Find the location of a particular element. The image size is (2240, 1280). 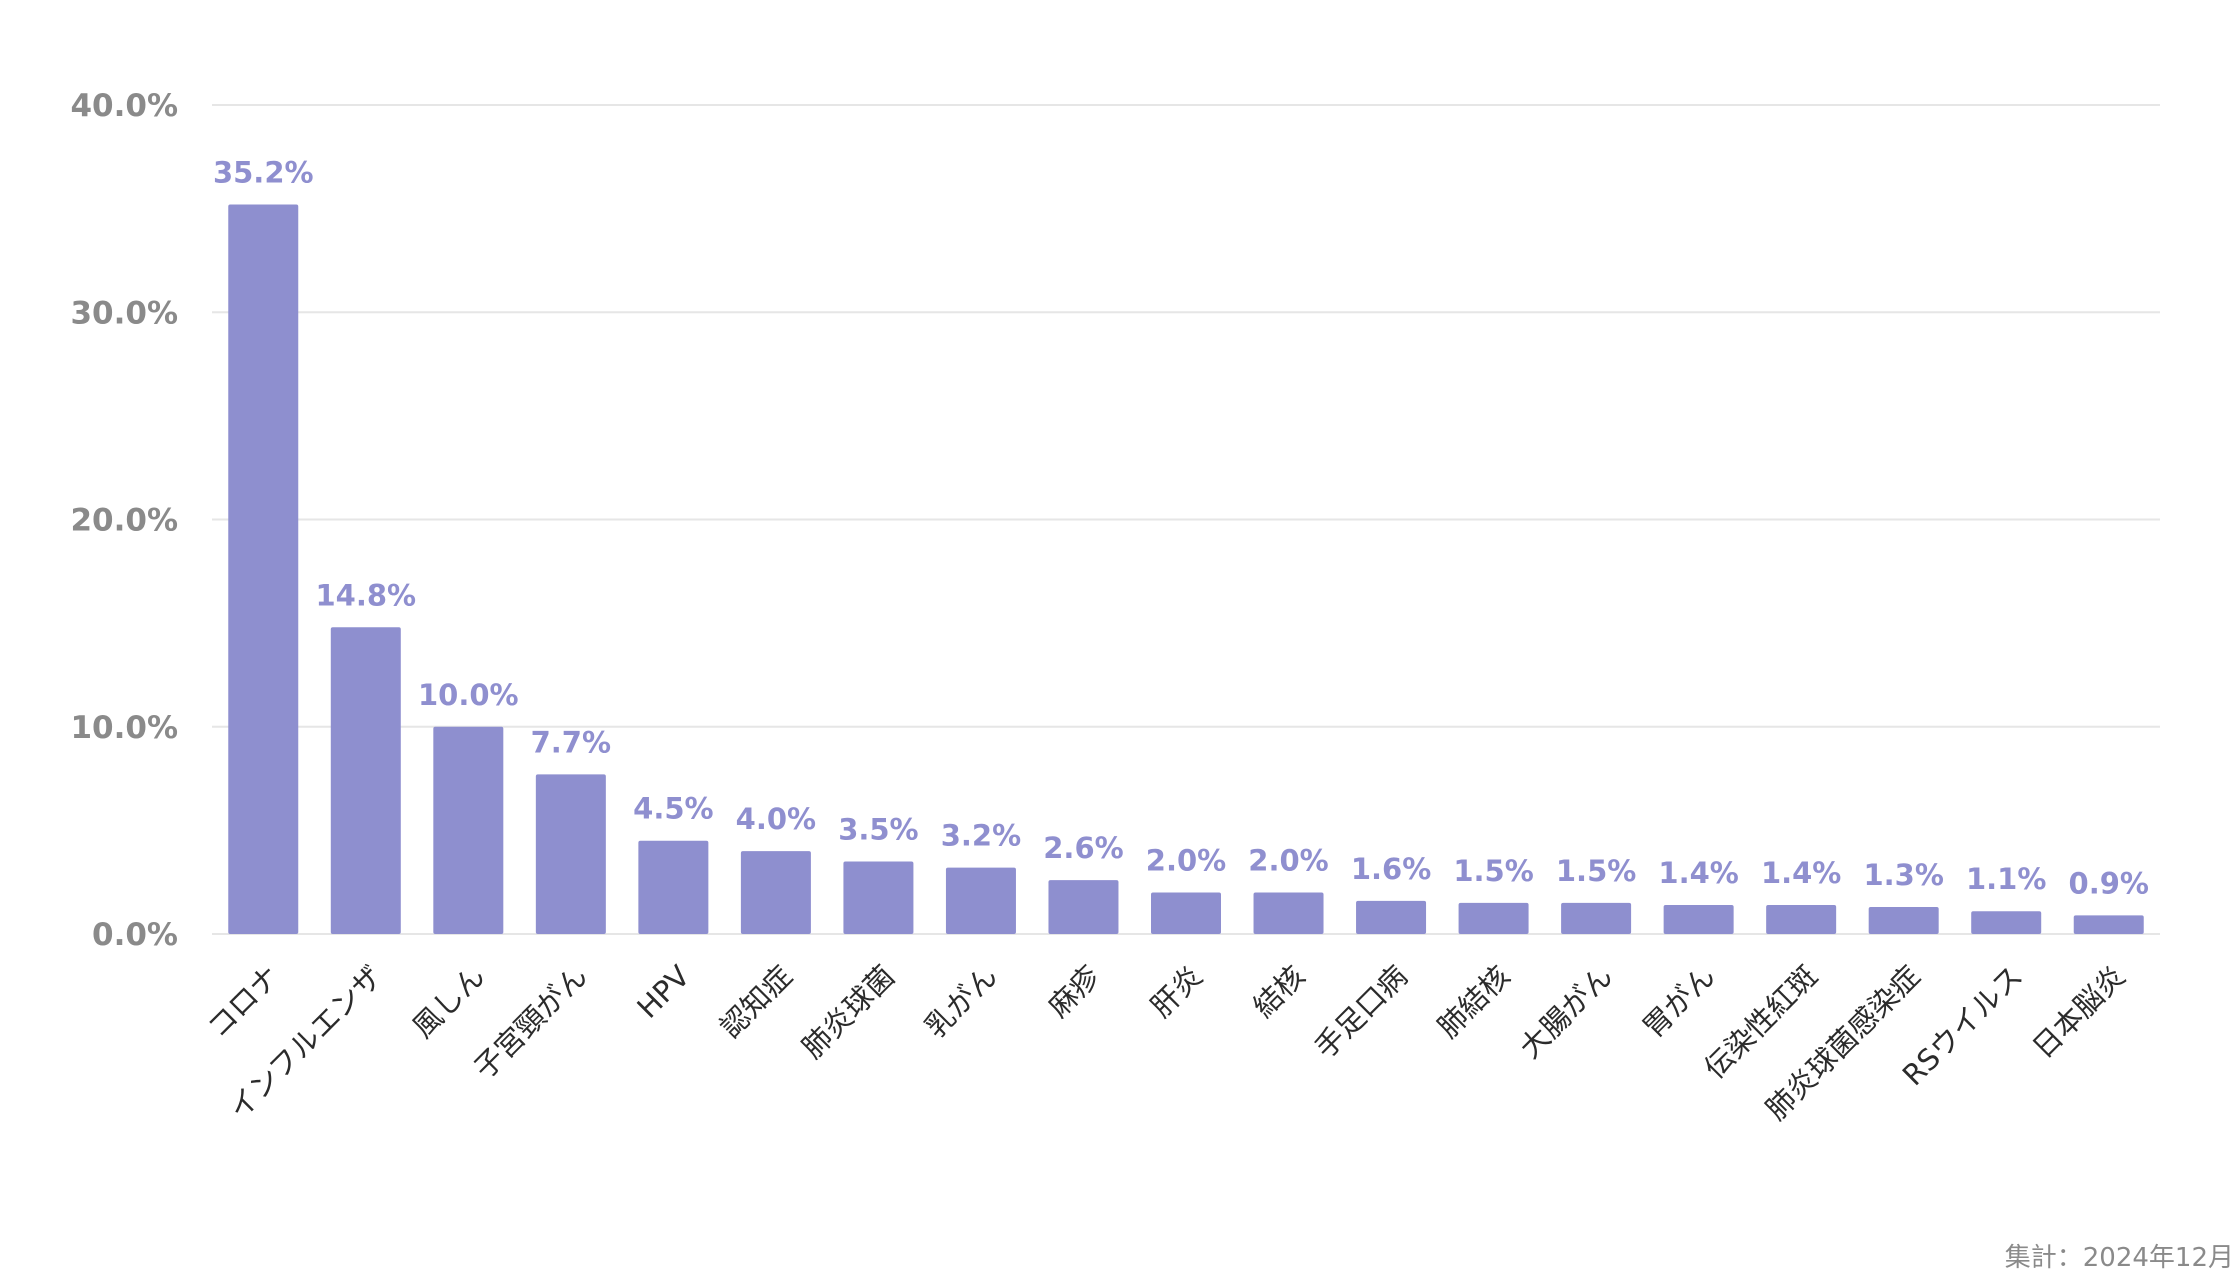

category-label: 肺結核 is located at coordinates (1474, 1002).